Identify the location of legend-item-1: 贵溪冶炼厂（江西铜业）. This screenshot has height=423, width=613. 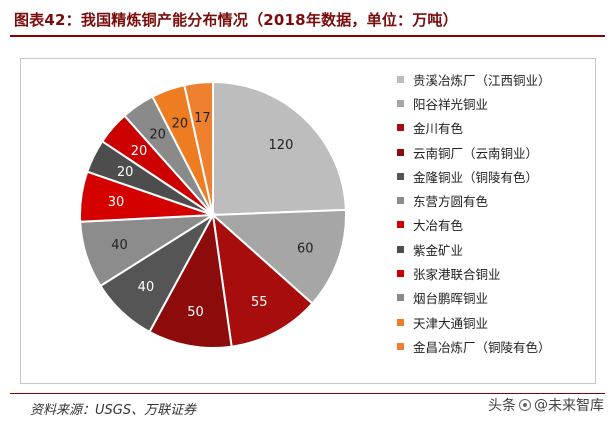
(494, 79).